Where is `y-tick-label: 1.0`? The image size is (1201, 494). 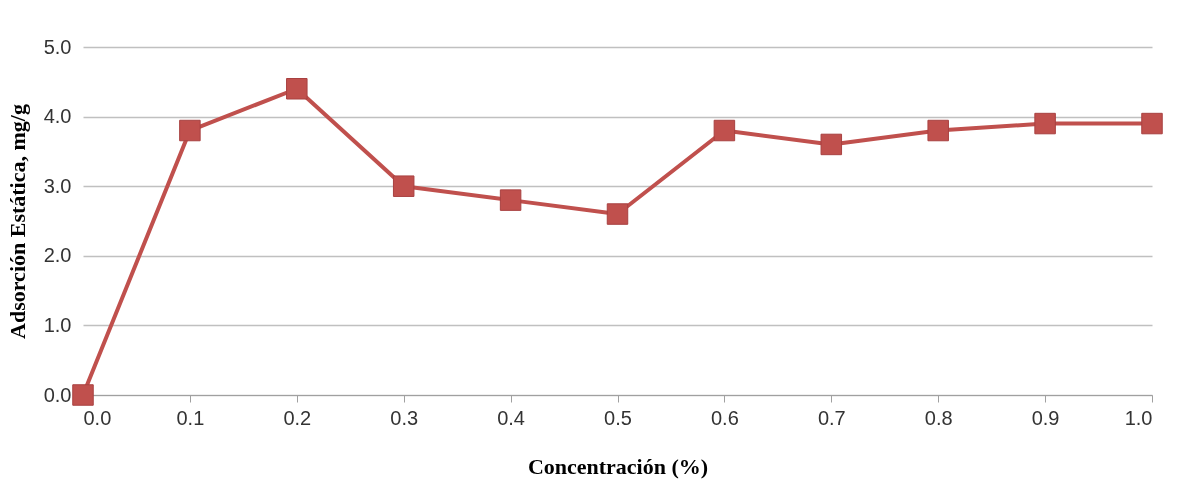
y-tick-label: 1.0 is located at coordinates (57, 324).